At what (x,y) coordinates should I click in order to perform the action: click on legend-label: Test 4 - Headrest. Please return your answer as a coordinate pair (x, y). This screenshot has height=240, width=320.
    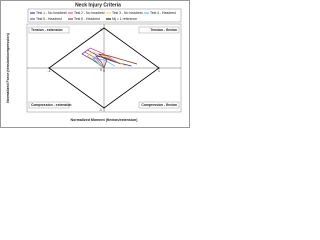
    Looking at the image, I should click on (163, 13).